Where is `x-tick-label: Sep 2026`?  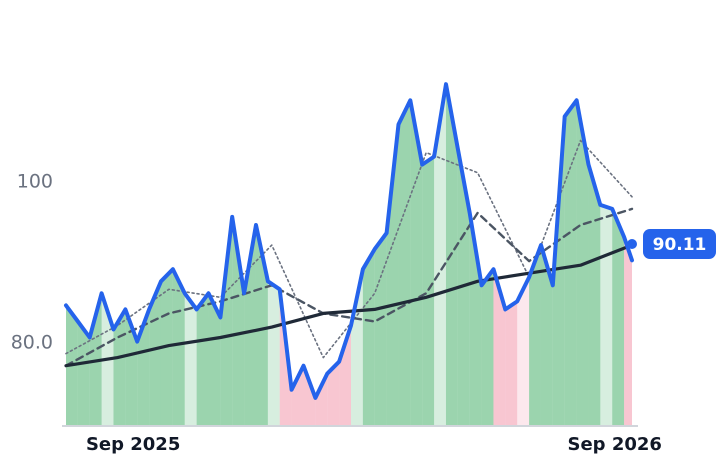
x-tick-label: Sep 2026 is located at coordinates (615, 444).